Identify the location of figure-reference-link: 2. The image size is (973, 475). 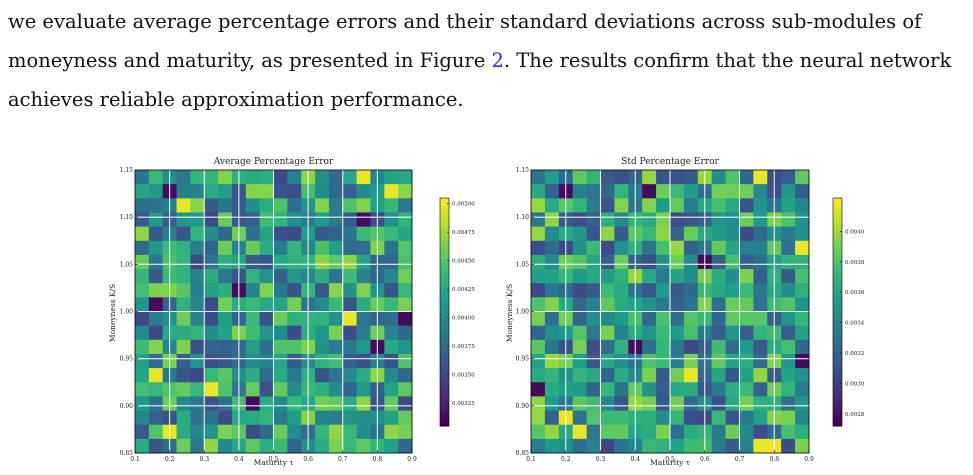
(497, 60).